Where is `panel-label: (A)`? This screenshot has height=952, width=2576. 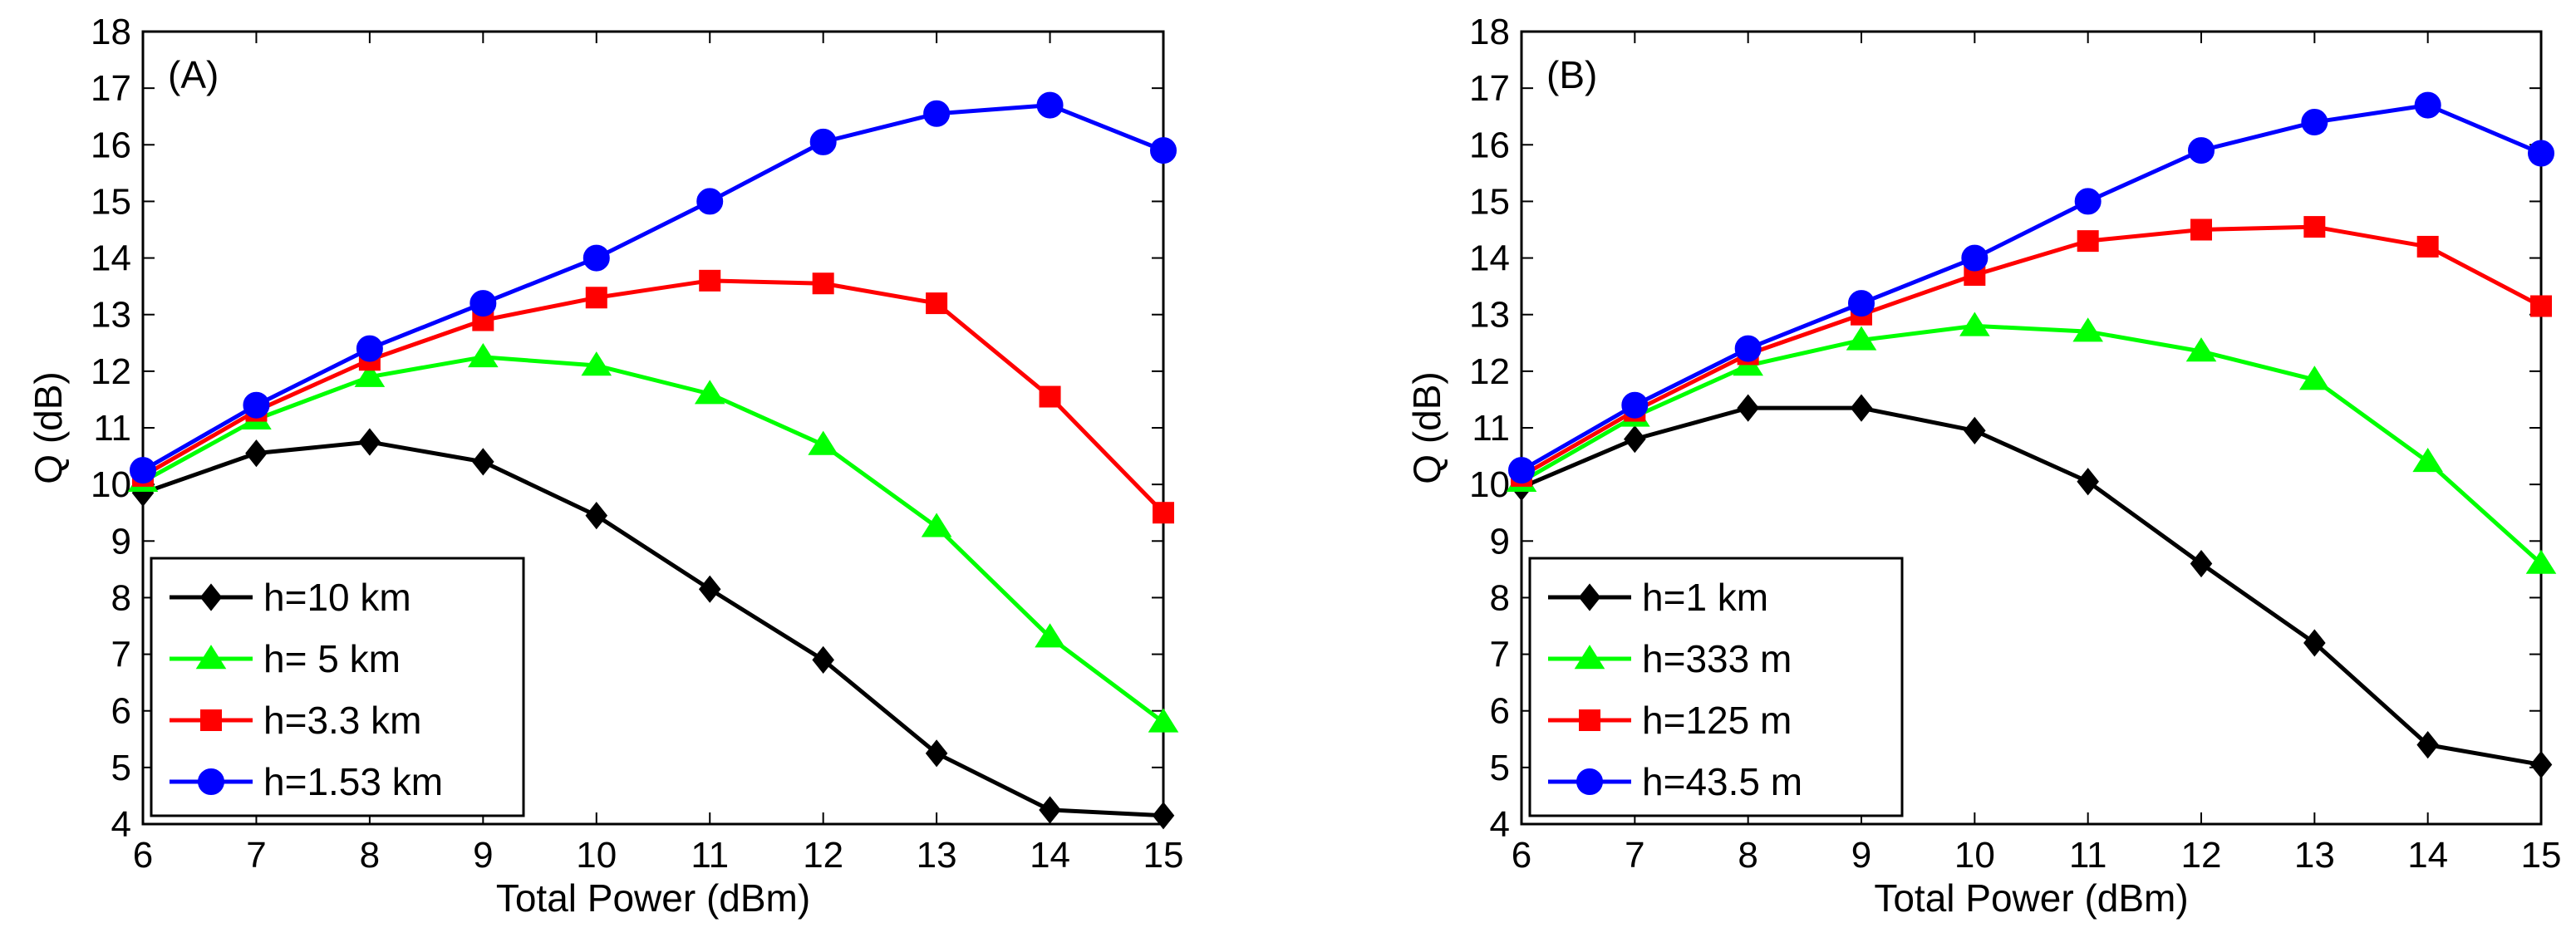
panel-label: (A) is located at coordinates (193, 74).